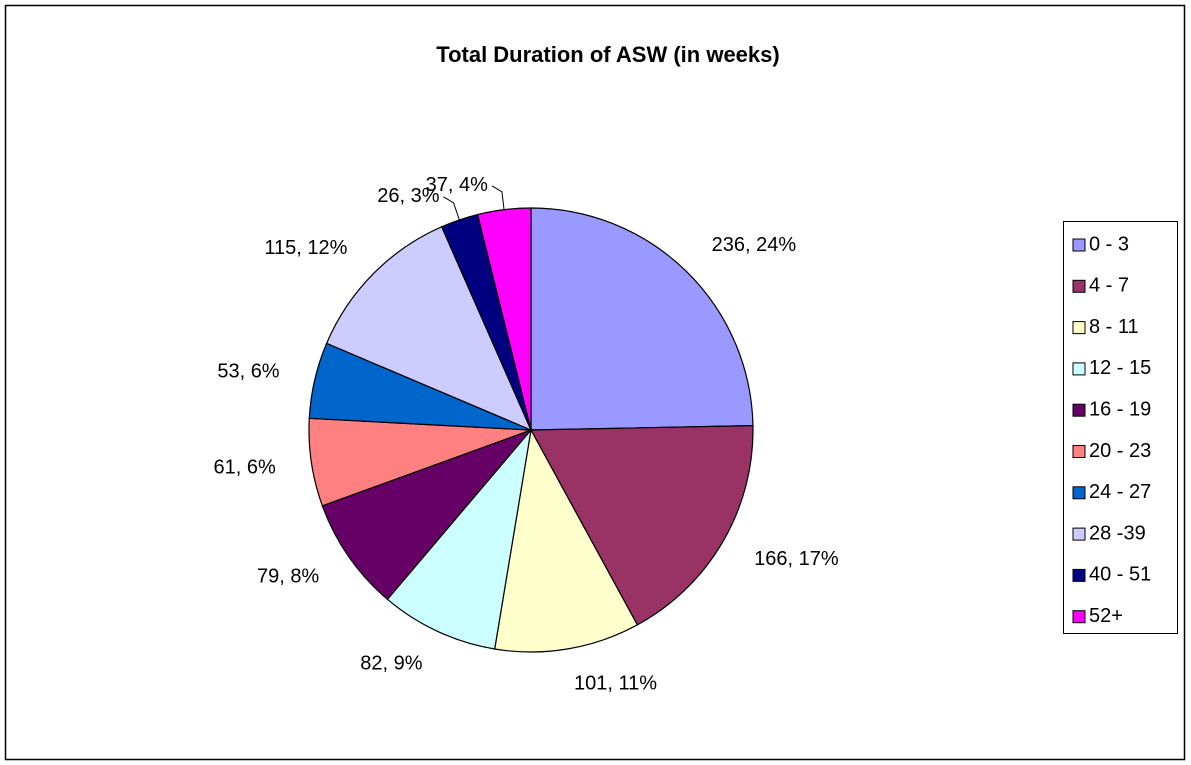 This screenshot has height=765, width=1191. Describe the element at coordinates (1120, 492) in the screenshot. I see `legend-label: 24 - 27` at that location.